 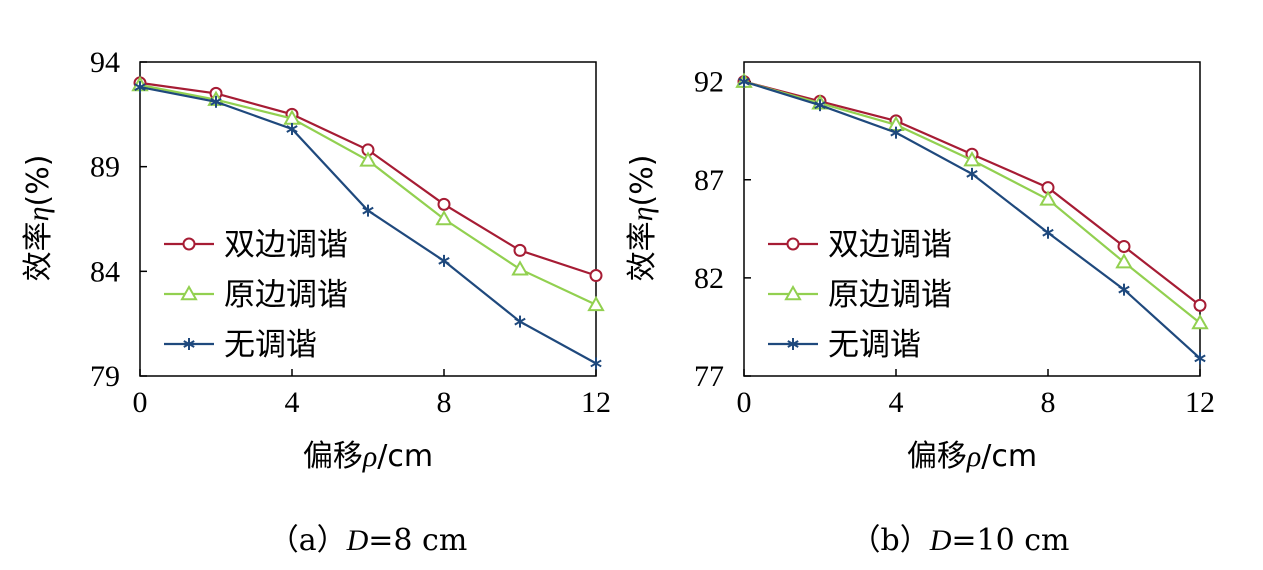 I want to click on y-tick-label: 94, so click(x=105, y=62).